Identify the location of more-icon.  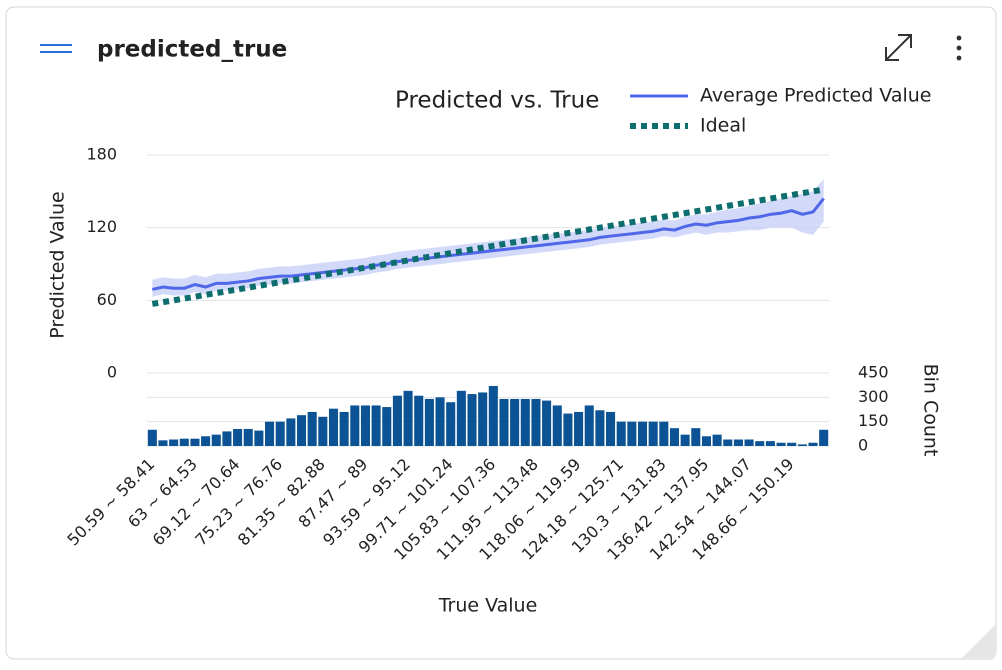
(959, 48).